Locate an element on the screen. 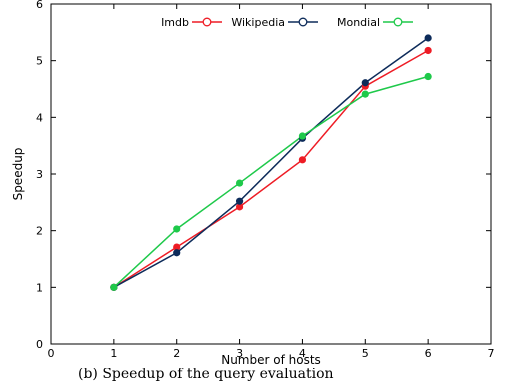 Image resolution: width=514 pixels, height=381 pixels. legend: Imdb Wikipedia Mondial is located at coordinates (287, 22).